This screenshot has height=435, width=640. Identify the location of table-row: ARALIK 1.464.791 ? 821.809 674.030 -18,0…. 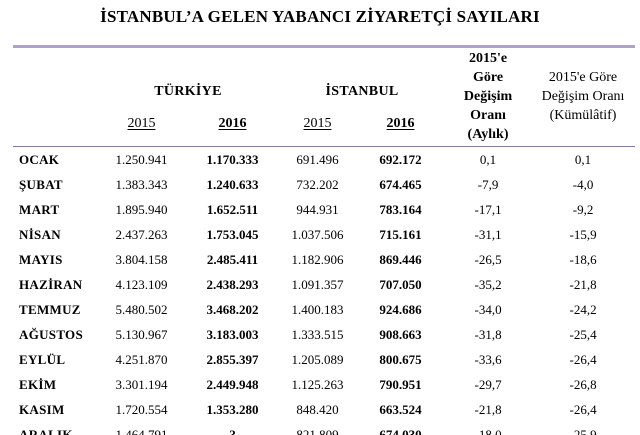
(324, 428).